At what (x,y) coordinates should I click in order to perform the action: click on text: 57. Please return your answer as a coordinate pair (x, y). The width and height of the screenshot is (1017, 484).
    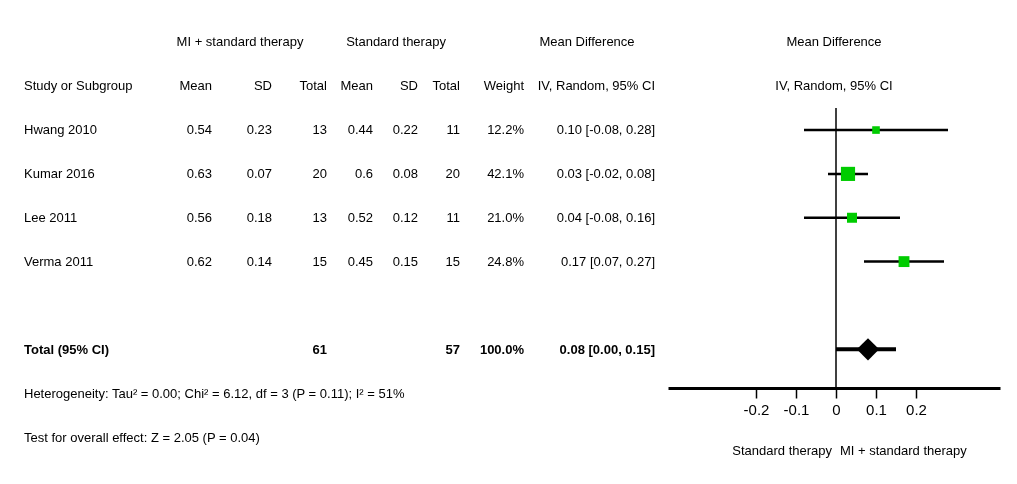
    Looking at the image, I should click on (452, 349).